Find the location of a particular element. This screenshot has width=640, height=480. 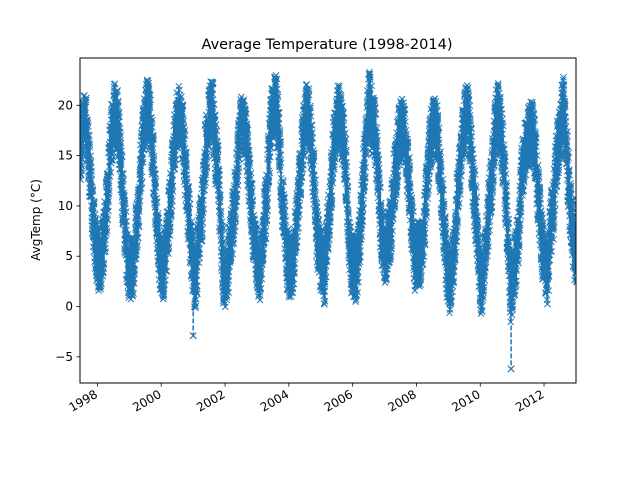

y-tick-label: −5 is located at coordinates (64, 357).